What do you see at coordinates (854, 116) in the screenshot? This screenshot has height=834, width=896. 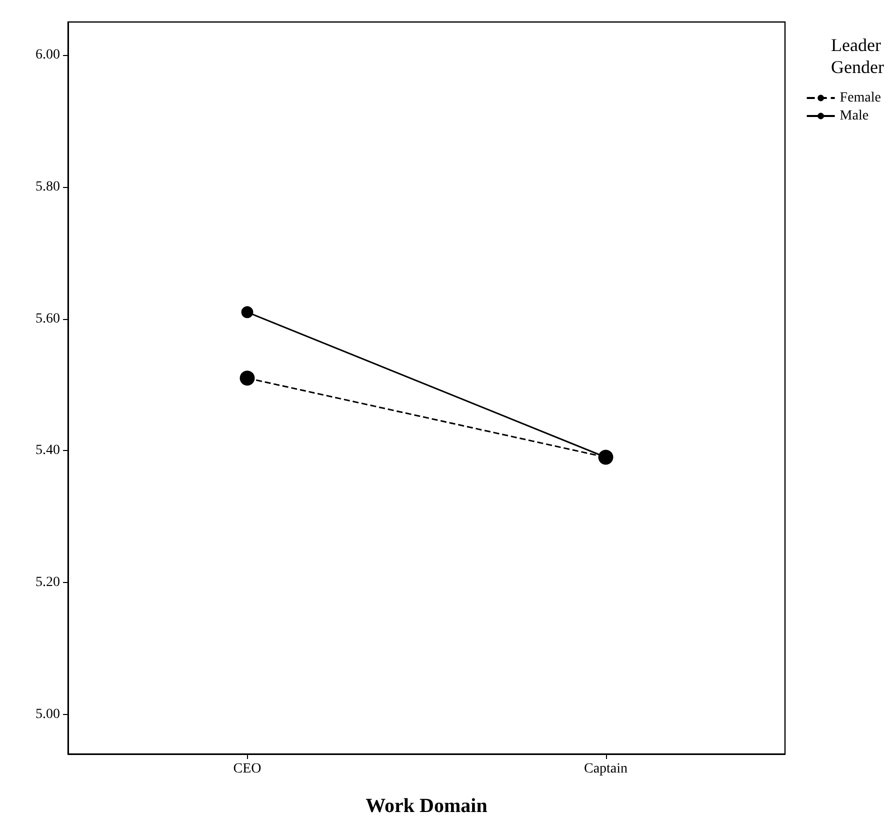 I see `legend-label: Male` at bounding box center [854, 116].